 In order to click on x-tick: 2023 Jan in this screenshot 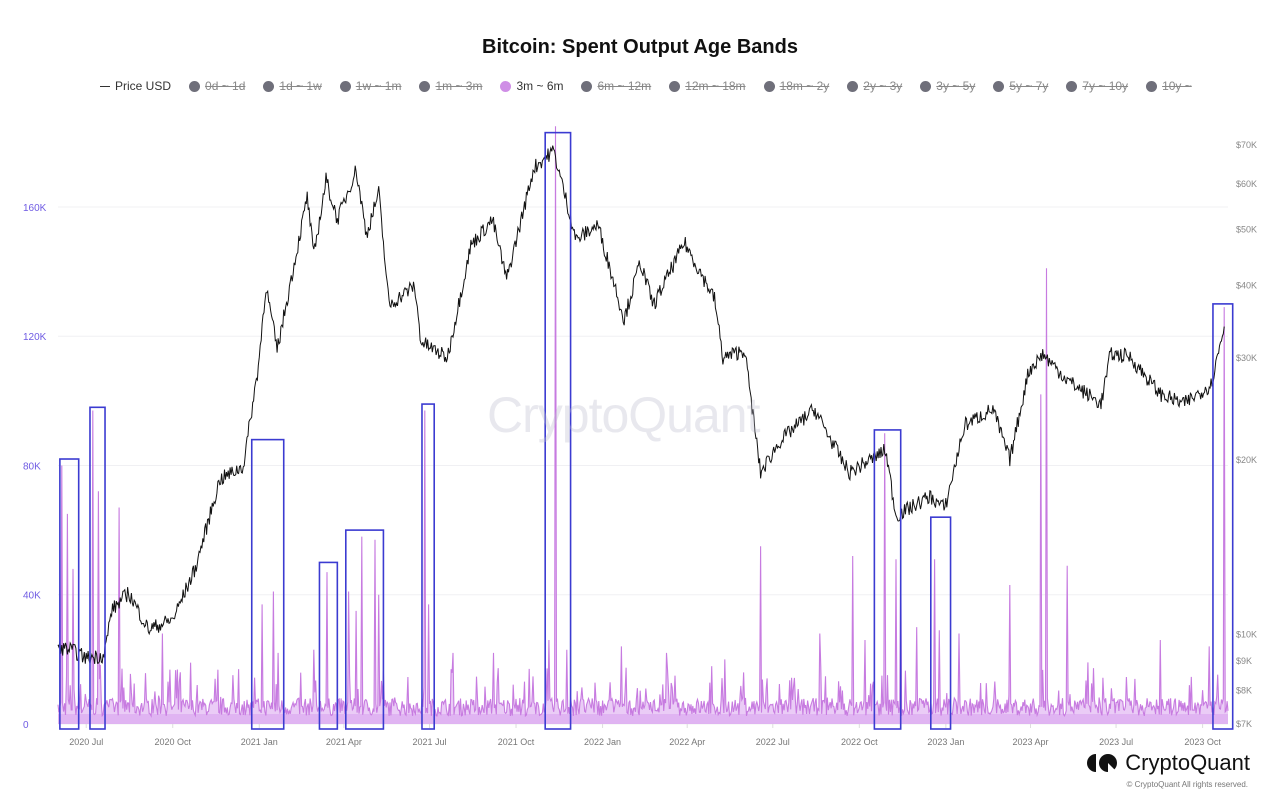, I will do `click(945, 742)`.